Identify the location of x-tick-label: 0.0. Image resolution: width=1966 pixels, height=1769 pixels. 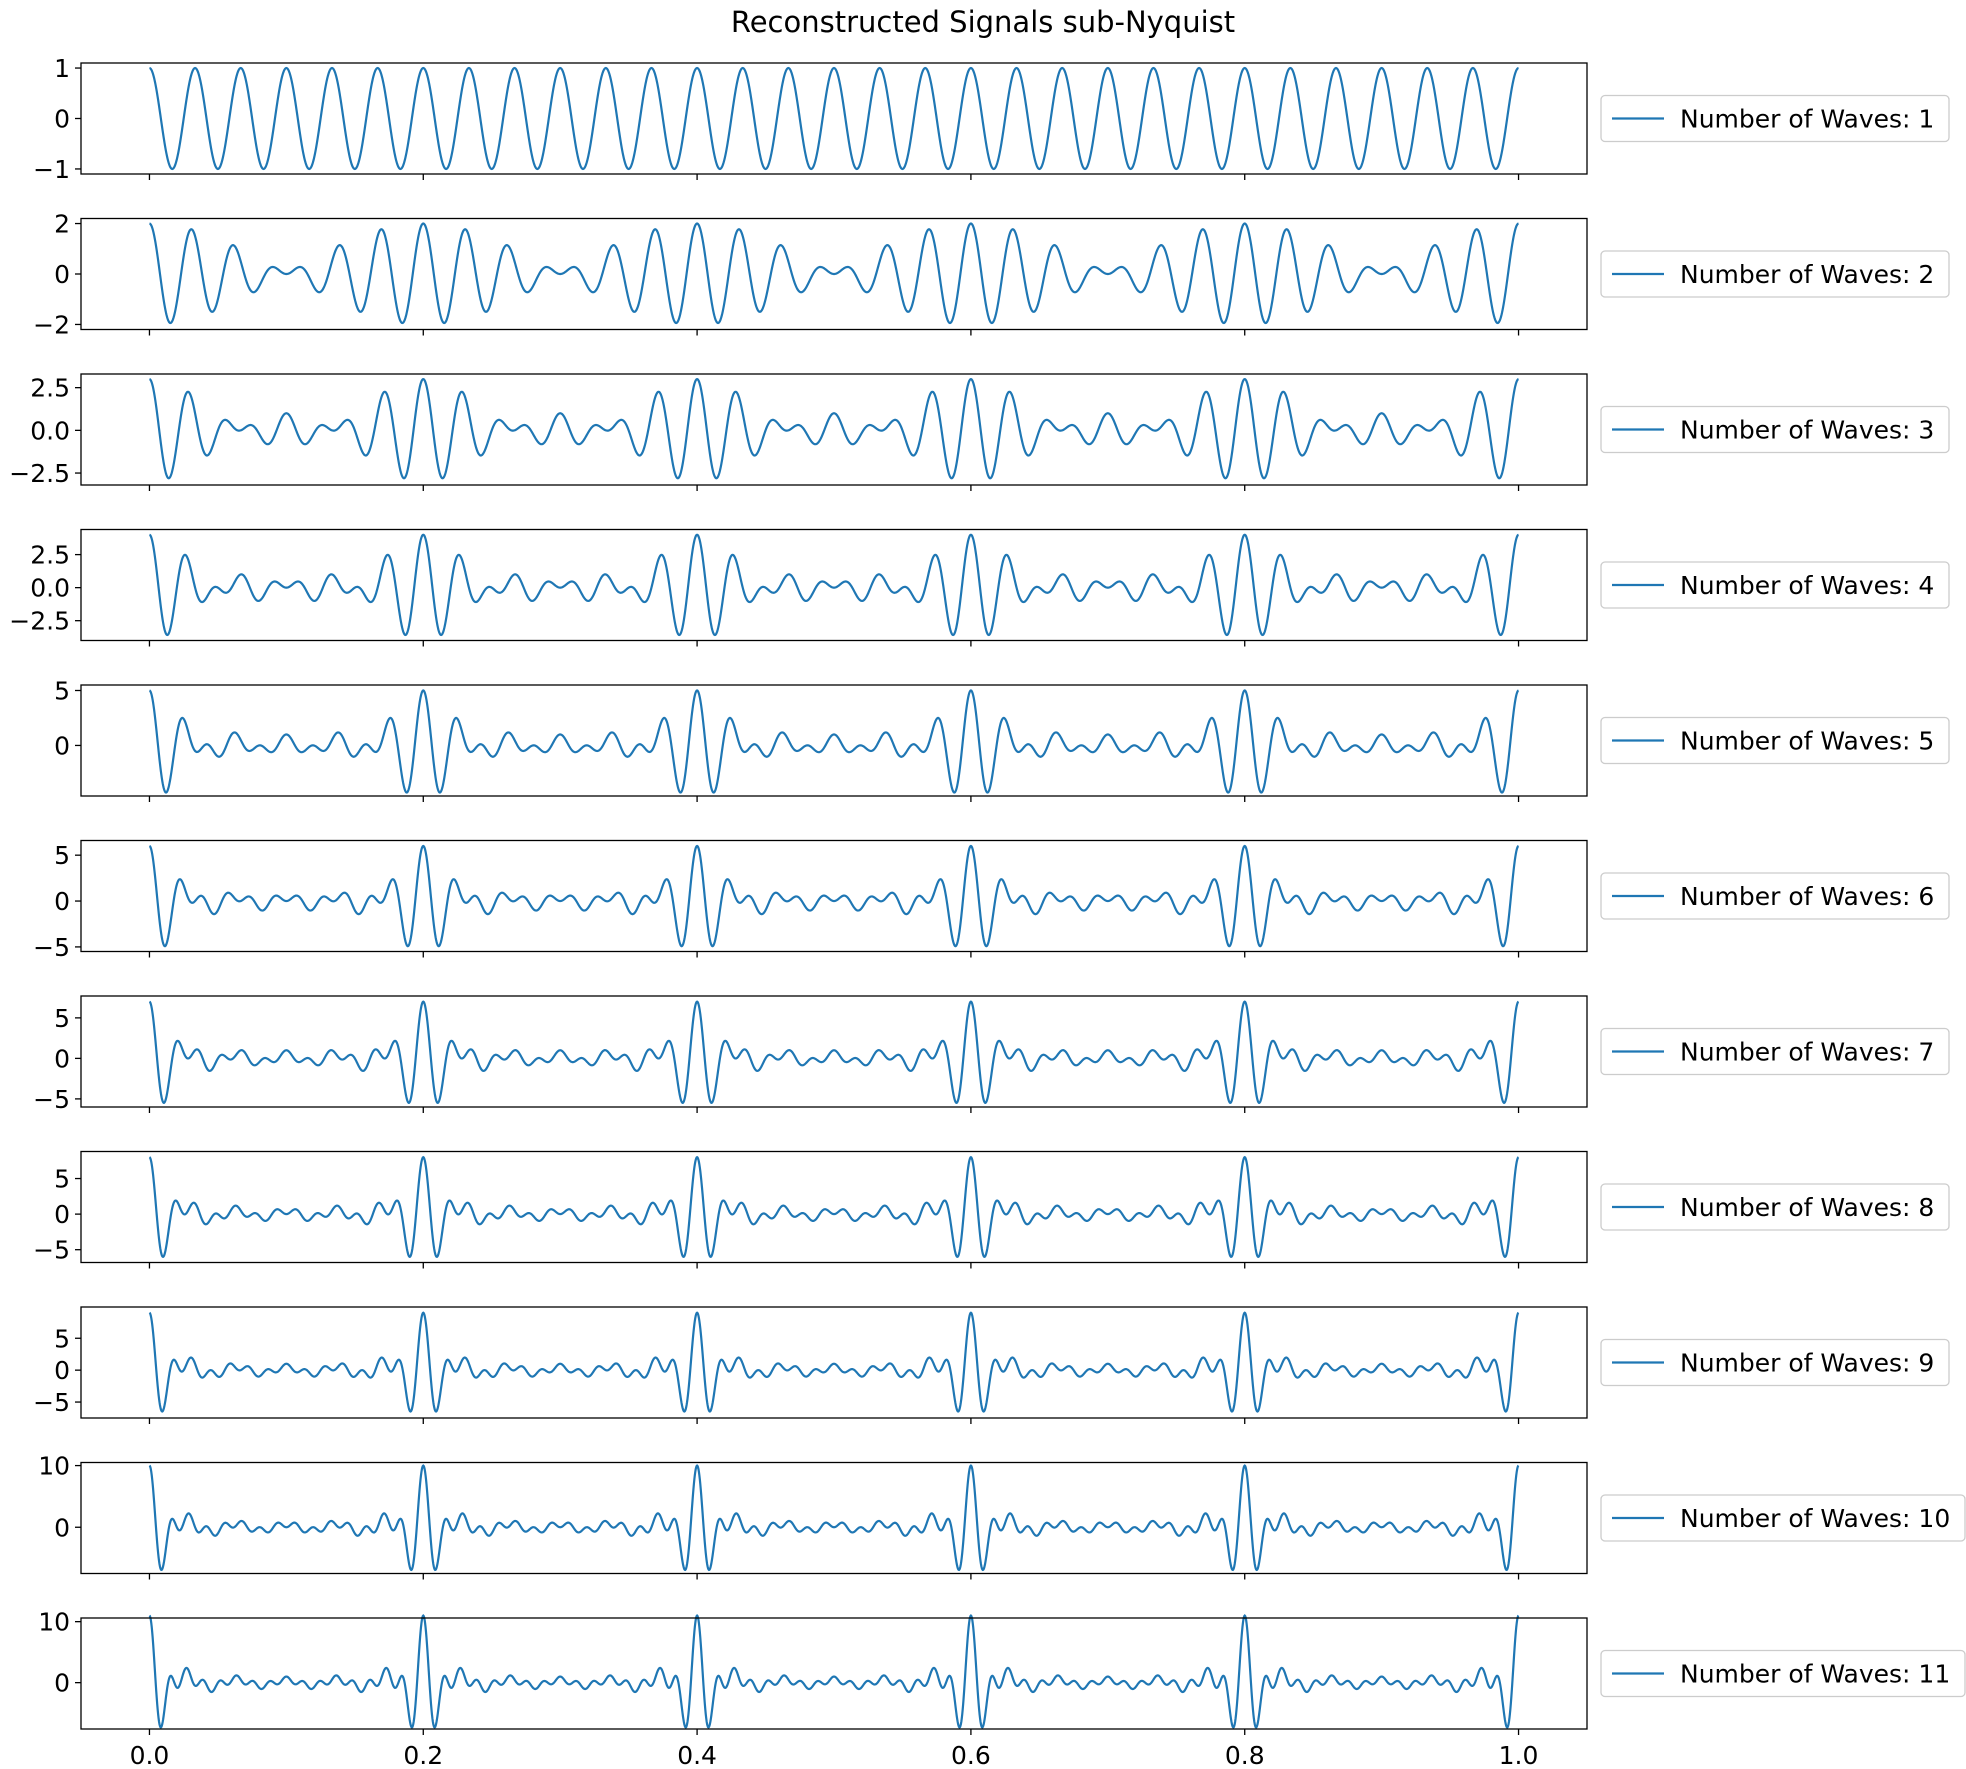
(150, 1755).